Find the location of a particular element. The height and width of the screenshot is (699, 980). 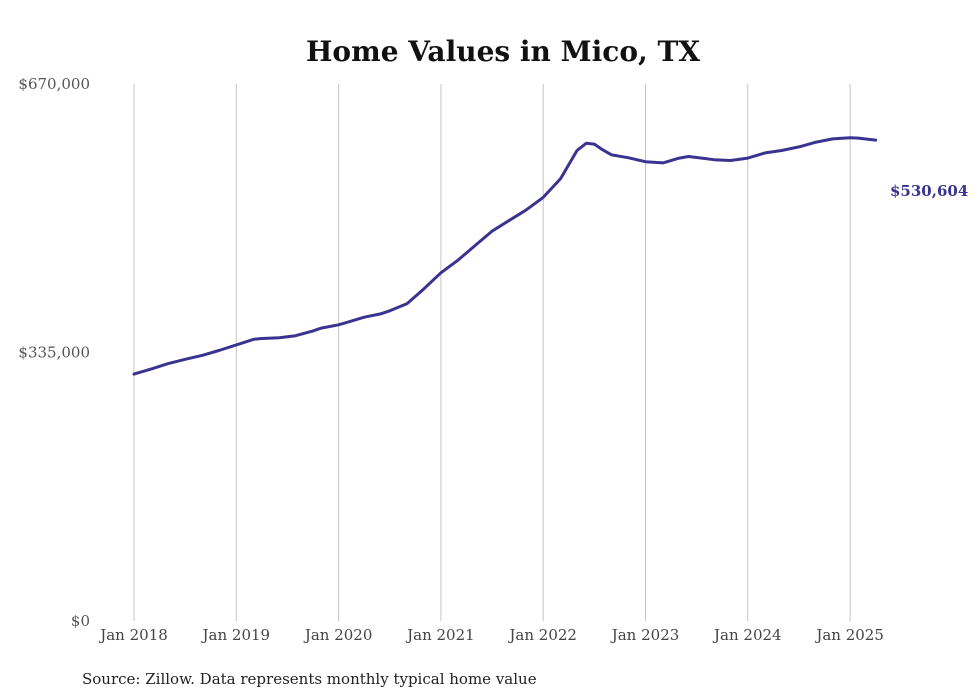

y-axis: $0 $335,000 $670,000 is located at coordinates (54, 352).